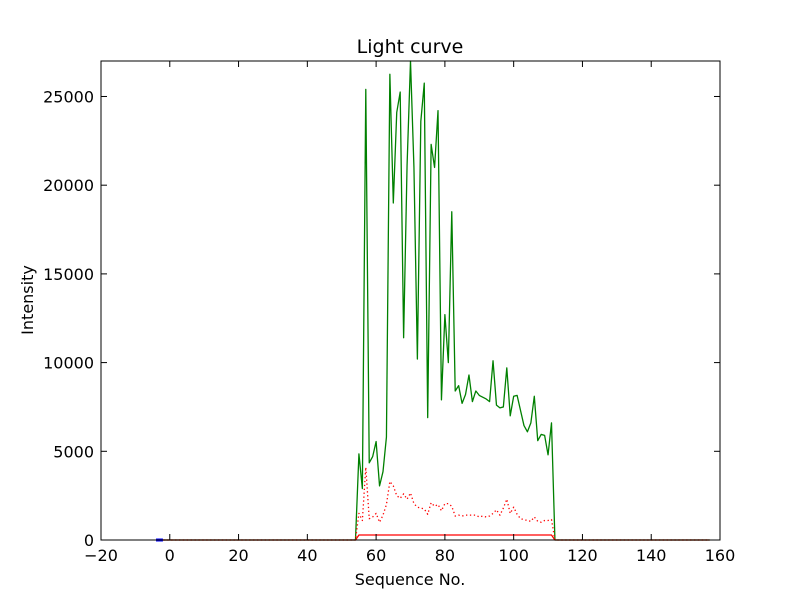 The width and height of the screenshot is (800, 600). Describe the element at coordinates (238, 555) in the screenshot. I see `x-tick-label: 20` at that location.